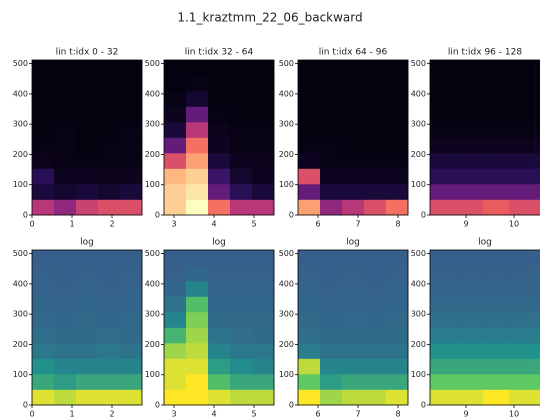 The height and width of the screenshot is (417, 540). I want to click on x-tick-label: 4, so click(213, 224).